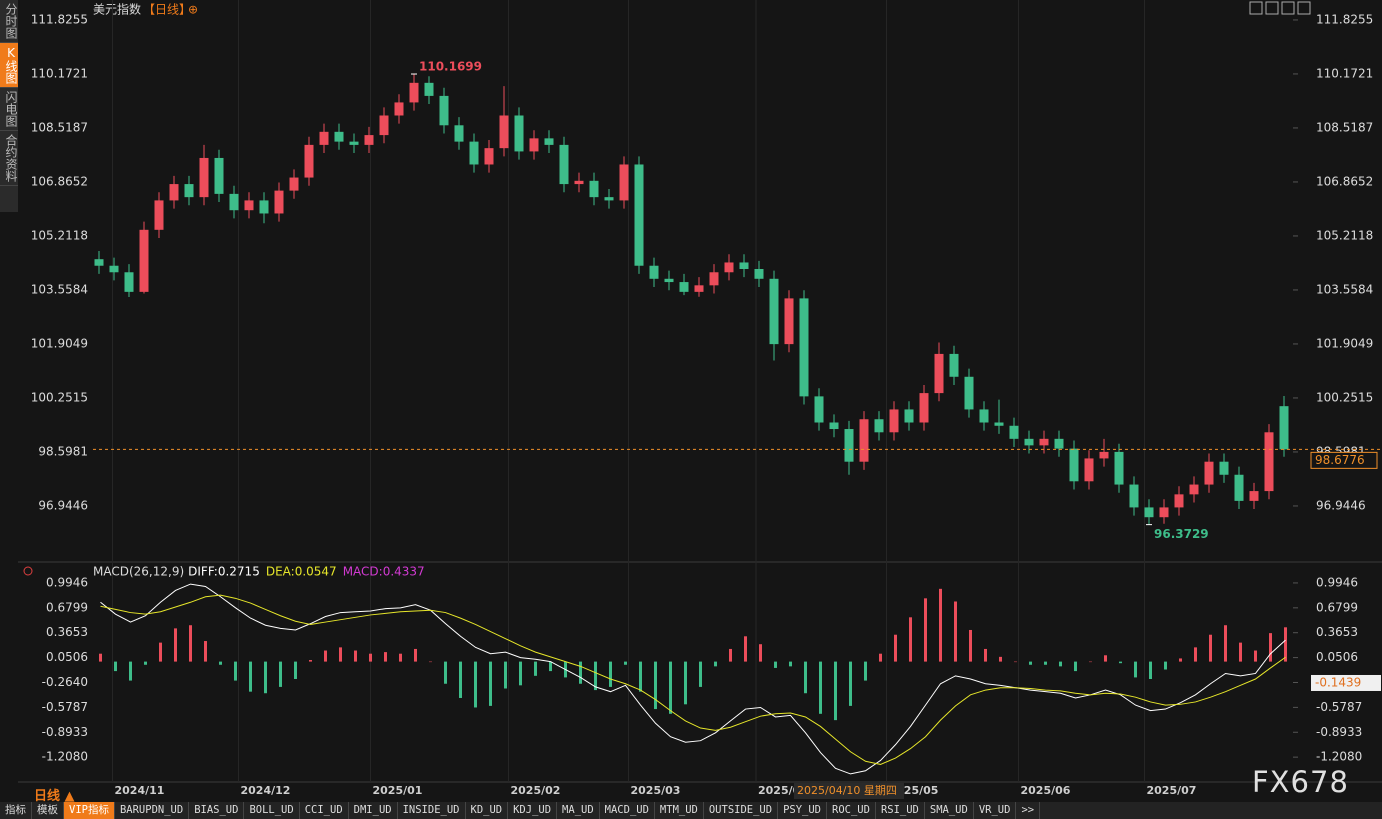 The width and height of the screenshot is (1382, 819). Describe the element at coordinates (59, 343) in the screenshot. I see `y-tick-label: 101.9049` at that location.